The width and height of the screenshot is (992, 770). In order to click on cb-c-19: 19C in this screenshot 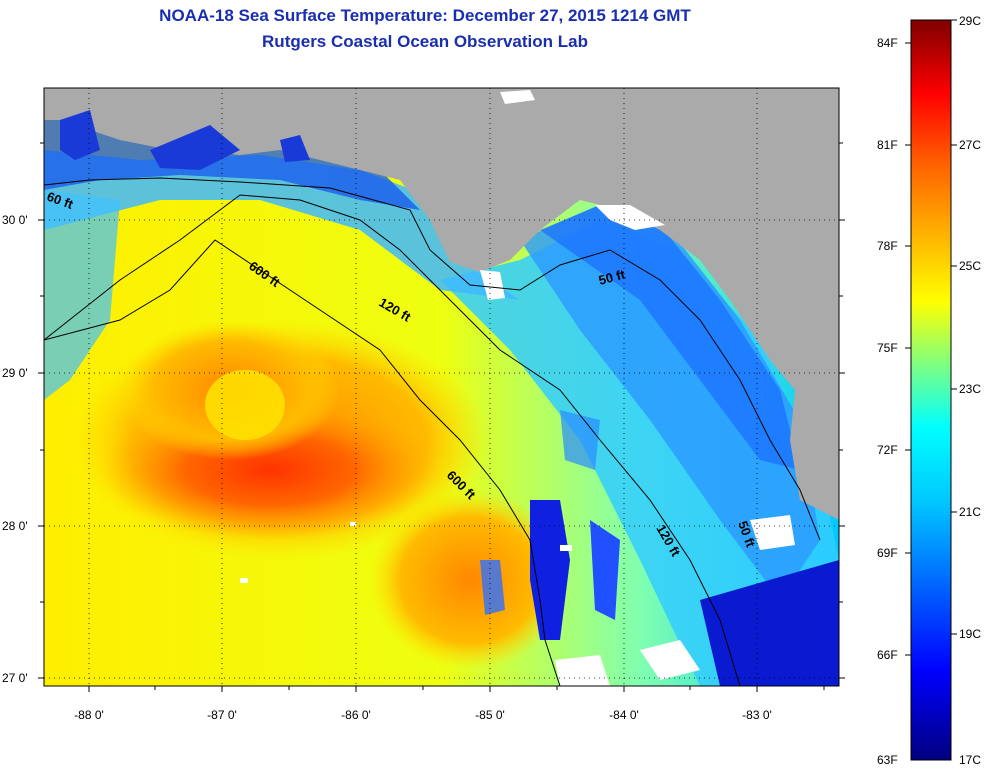, I will do `click(970, 634)`.